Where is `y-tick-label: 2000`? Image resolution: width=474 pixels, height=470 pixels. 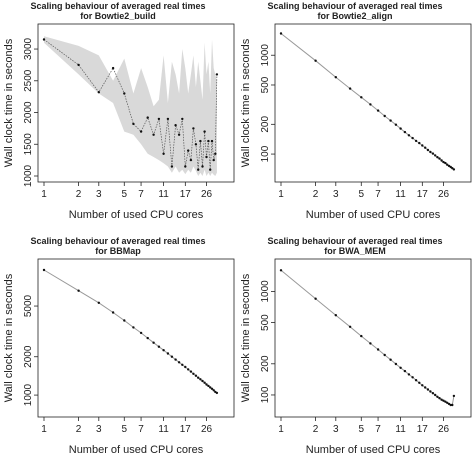
y-tick-label: 2000 is located at coordinates (28, 356).